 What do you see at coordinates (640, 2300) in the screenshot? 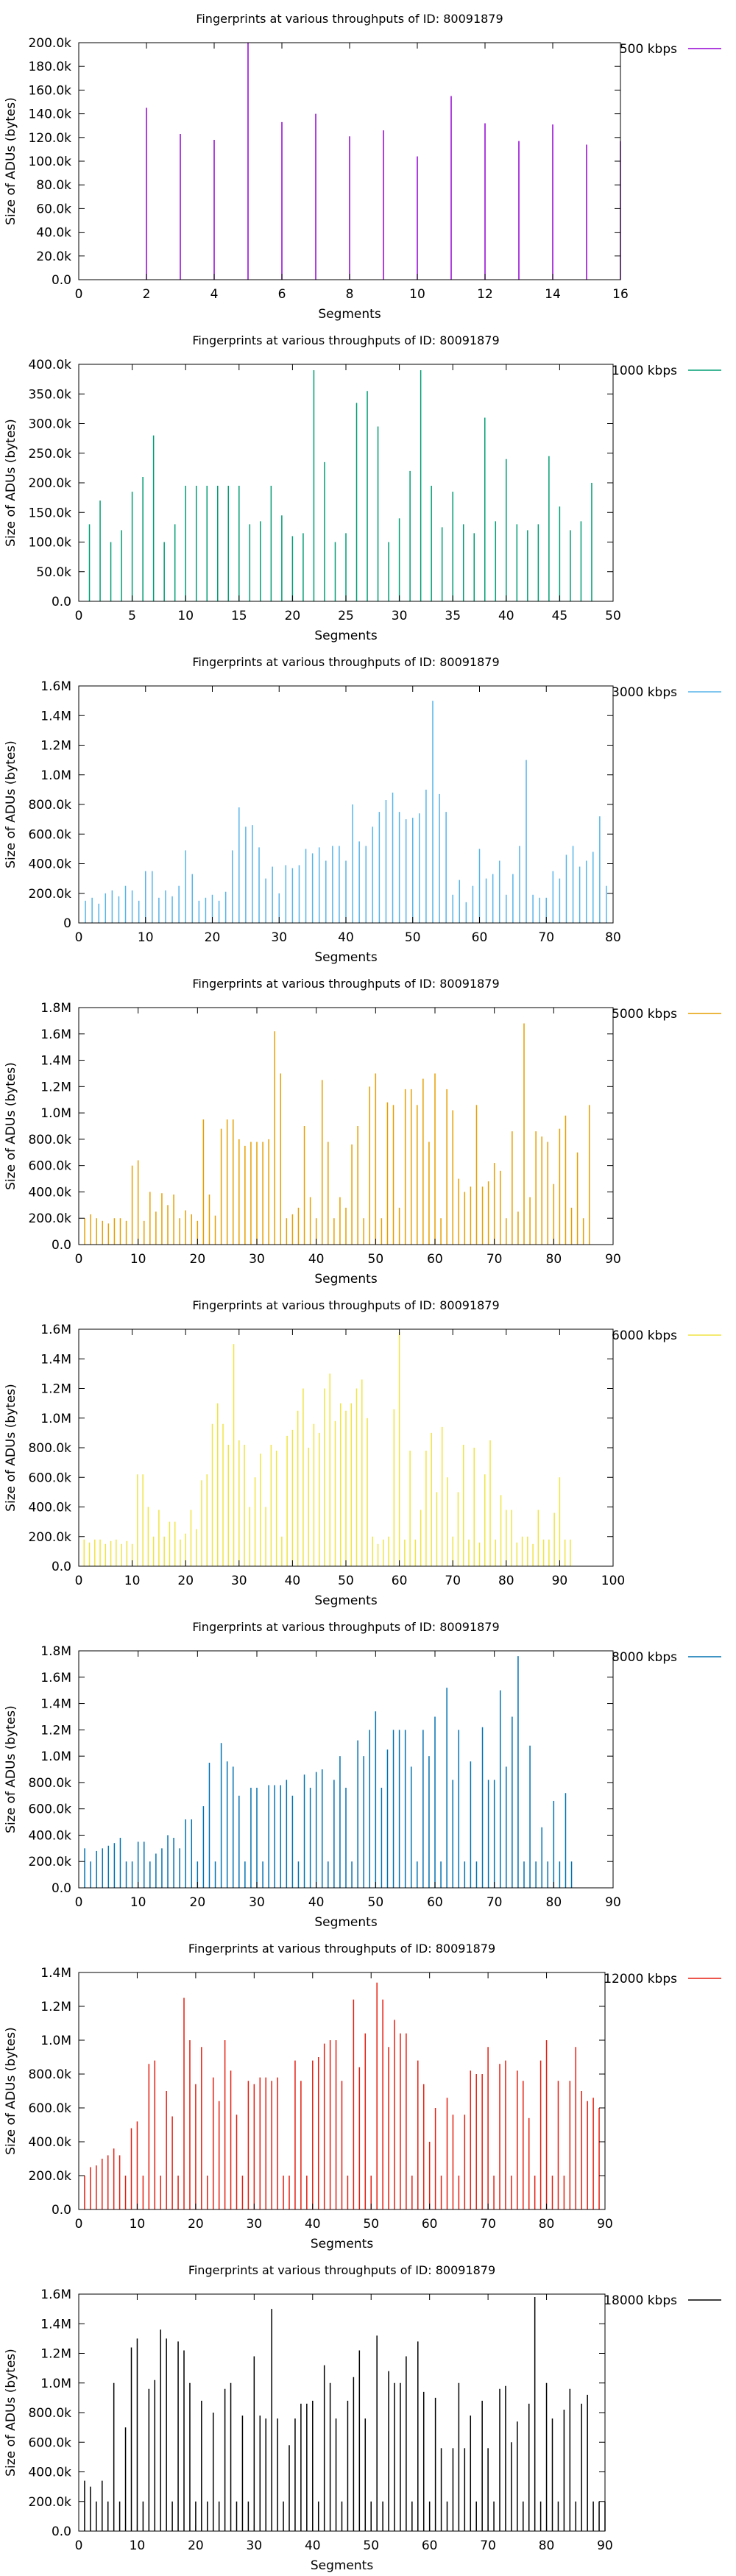
I see `legend-label: 18000 kbps` at bounding box center [640, 2300].